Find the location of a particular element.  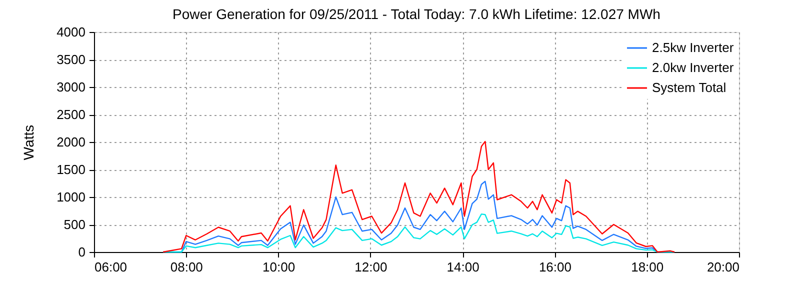

y-tick-label: 2500 is located at coordinates (71, 114).